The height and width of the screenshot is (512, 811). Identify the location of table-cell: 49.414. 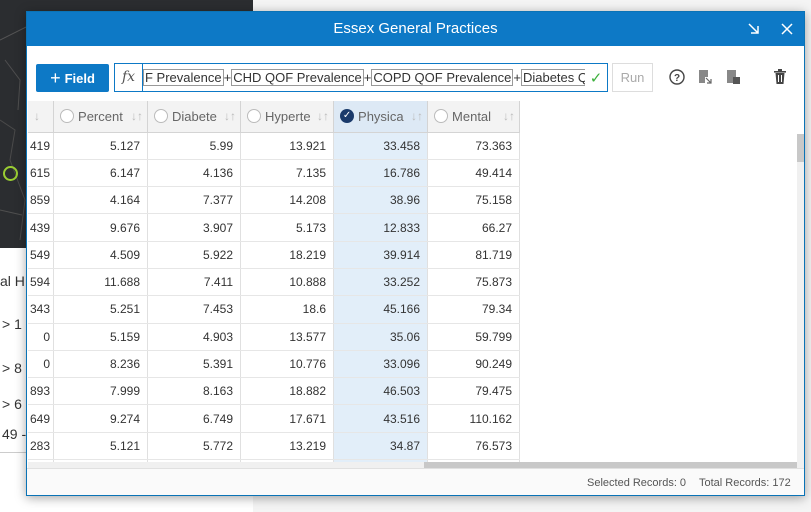
(474, 173).